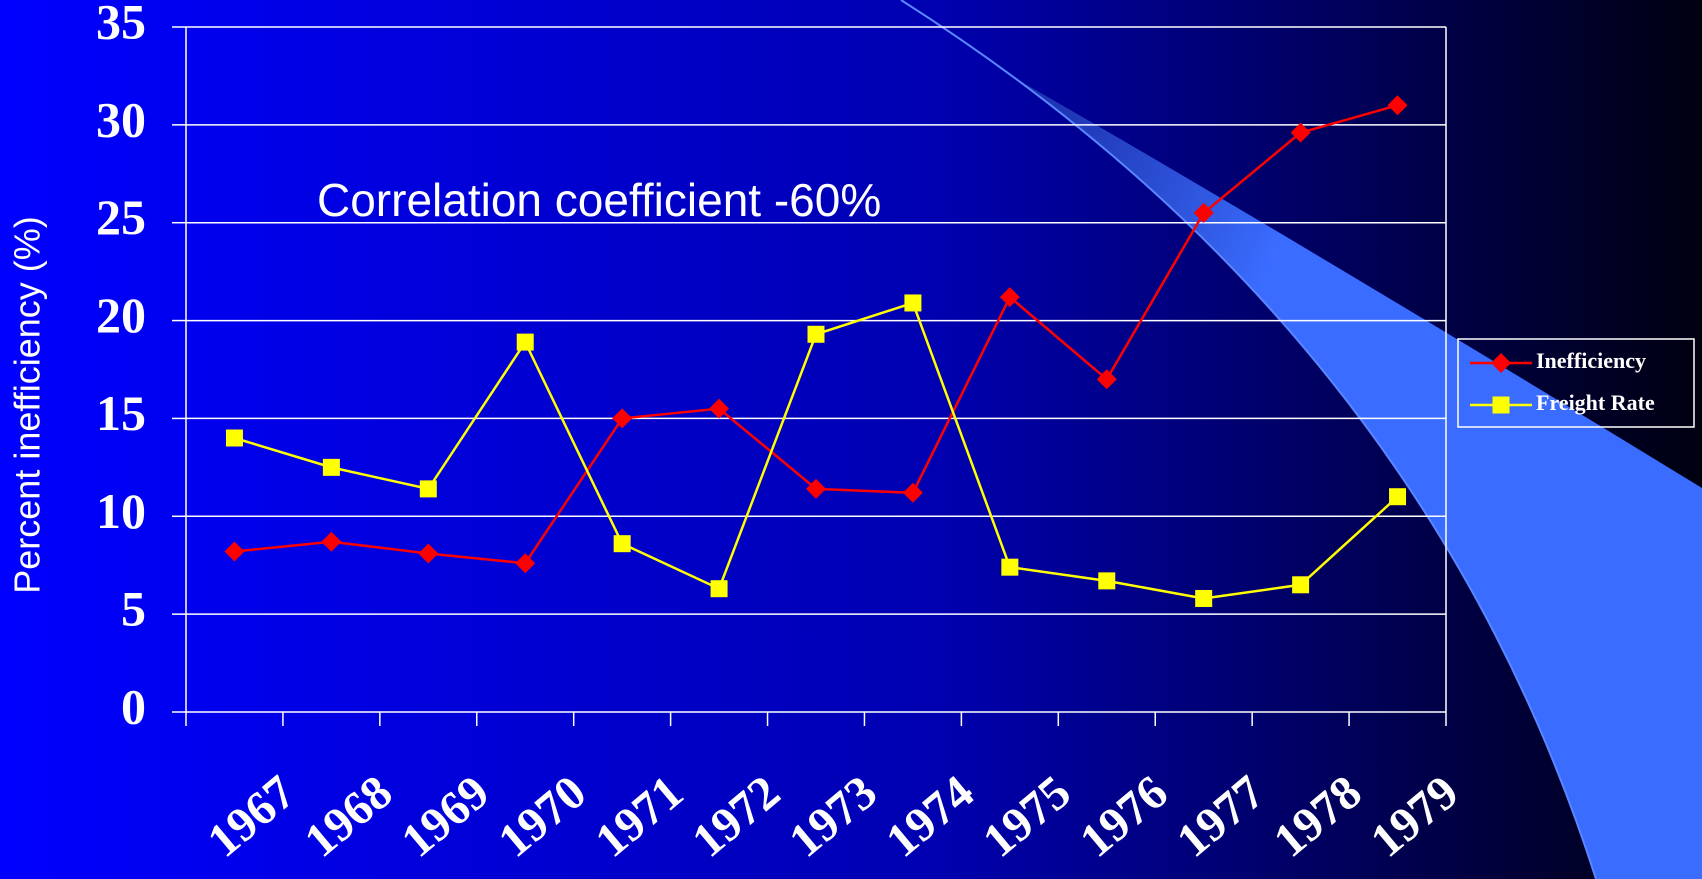 The image size is (1702, 879). What do you see at coordinates (1595, 402) in the screenshot?
I see `legend-label: Freight Rate` at bounding box center [1595, 402].